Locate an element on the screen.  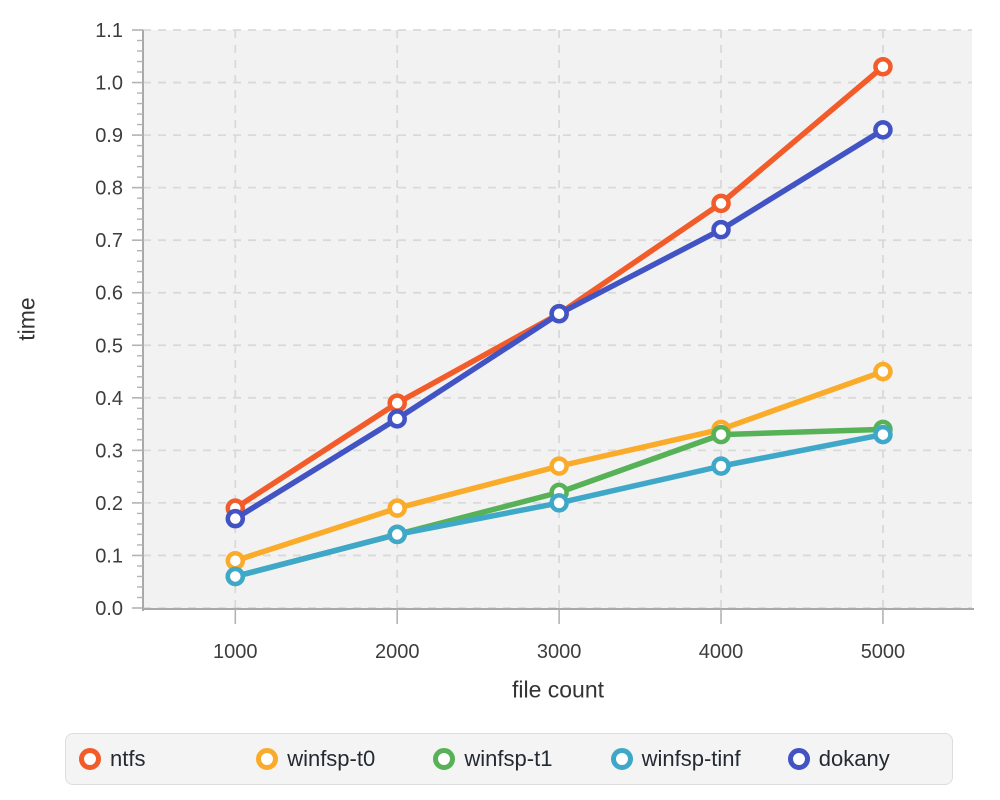
svg-text: 0.1 is located at coordinates (109, 556).